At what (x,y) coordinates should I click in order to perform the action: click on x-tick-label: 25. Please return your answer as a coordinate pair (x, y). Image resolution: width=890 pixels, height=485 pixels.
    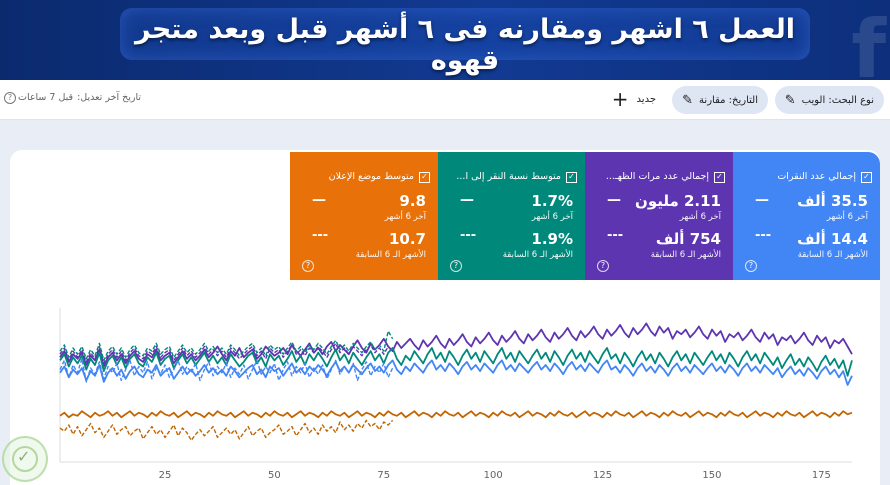
    Looking at the image, I should click on (165, 475).